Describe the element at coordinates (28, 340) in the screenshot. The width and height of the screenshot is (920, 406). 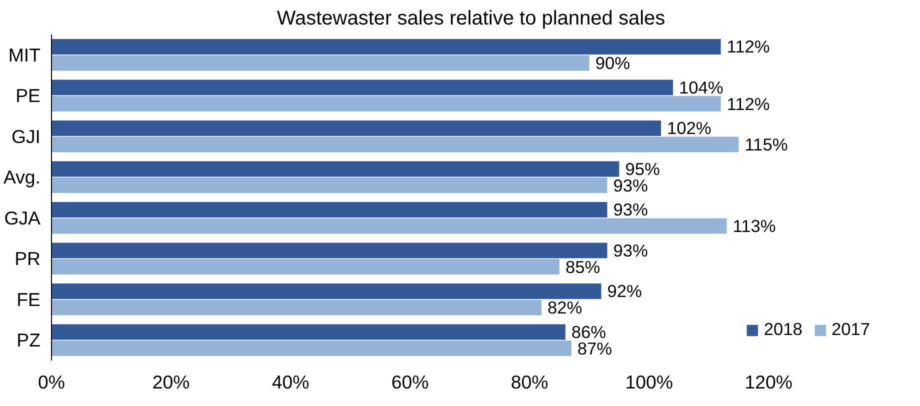
I see `y-tick-label: PZ` at that location.